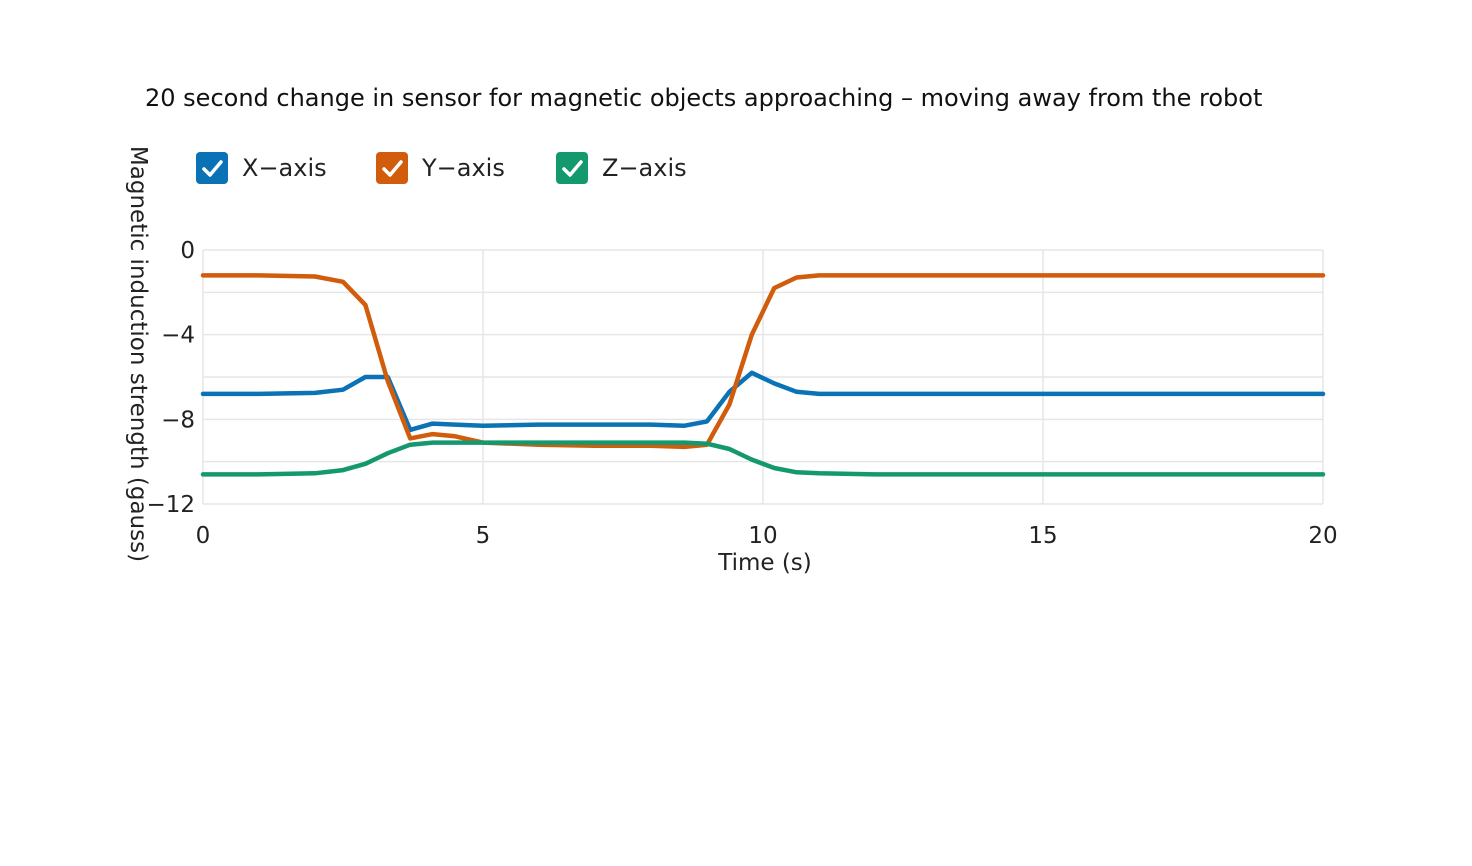  Describe the element at coordinates (284, 168) in the screenshot. I see `legend-label: X−axis` at that location.